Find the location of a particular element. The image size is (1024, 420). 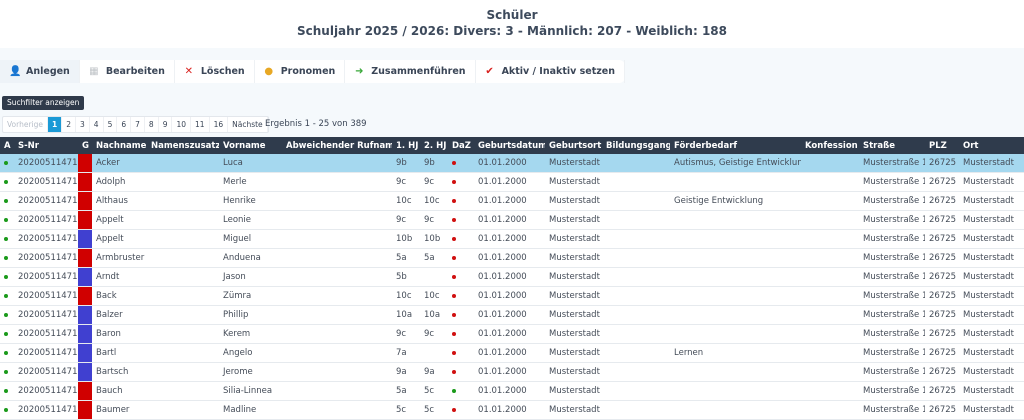

column-header: Ort is located at coordinates (991, 145).